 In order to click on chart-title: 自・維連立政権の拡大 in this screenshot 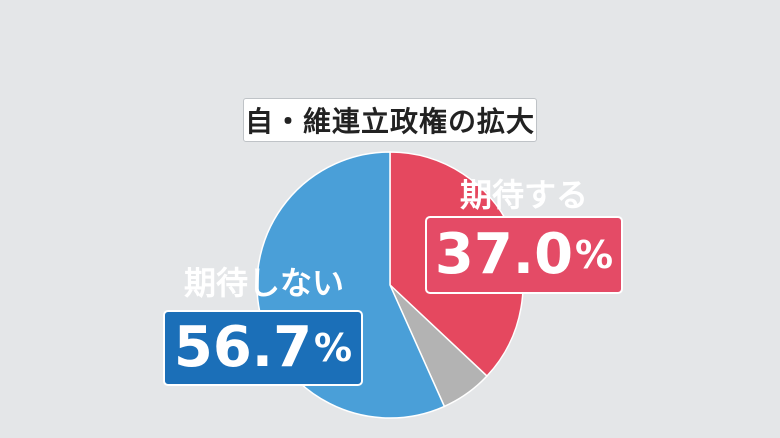, I will do `click(390, 120)`.